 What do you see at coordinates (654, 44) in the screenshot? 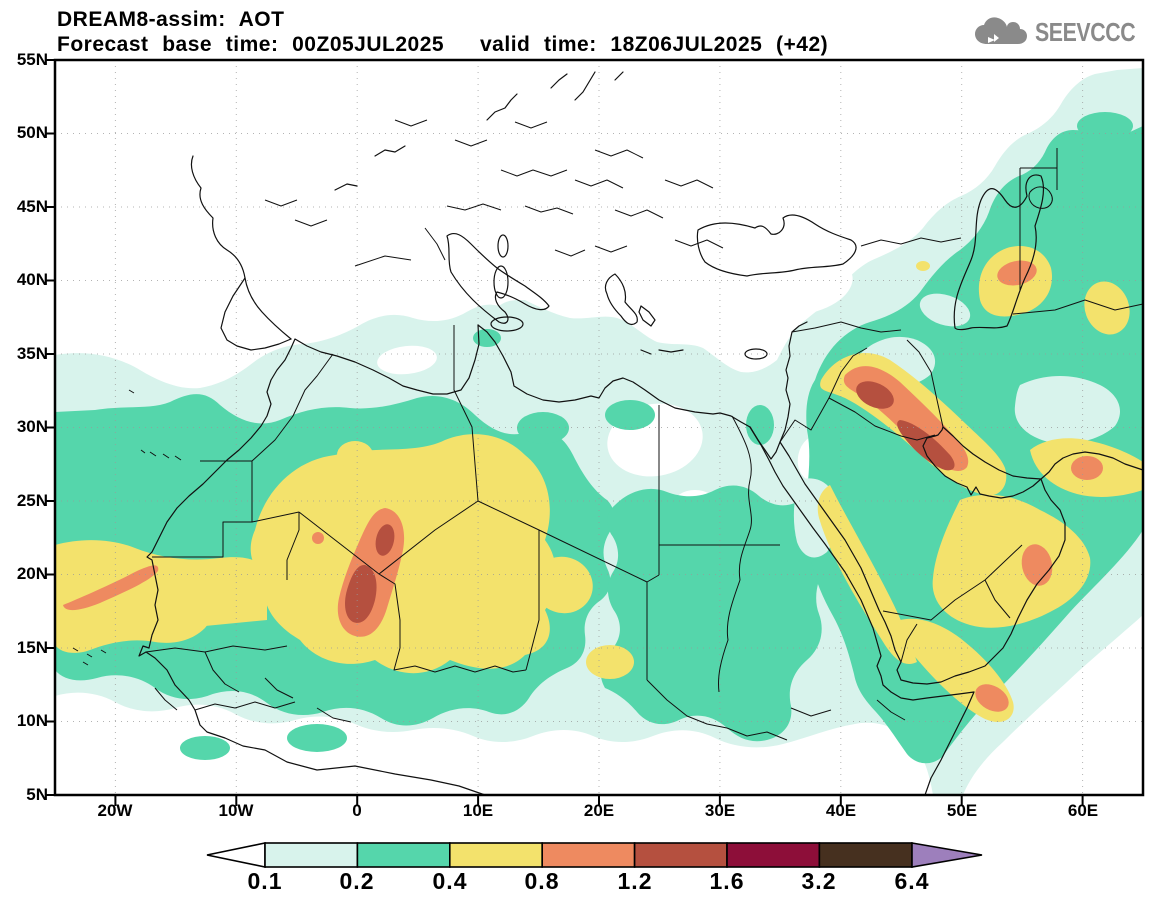
I see `valid-time: valid time: 18Z06JUL2025 (+42)` at bounding box center [654, 44].